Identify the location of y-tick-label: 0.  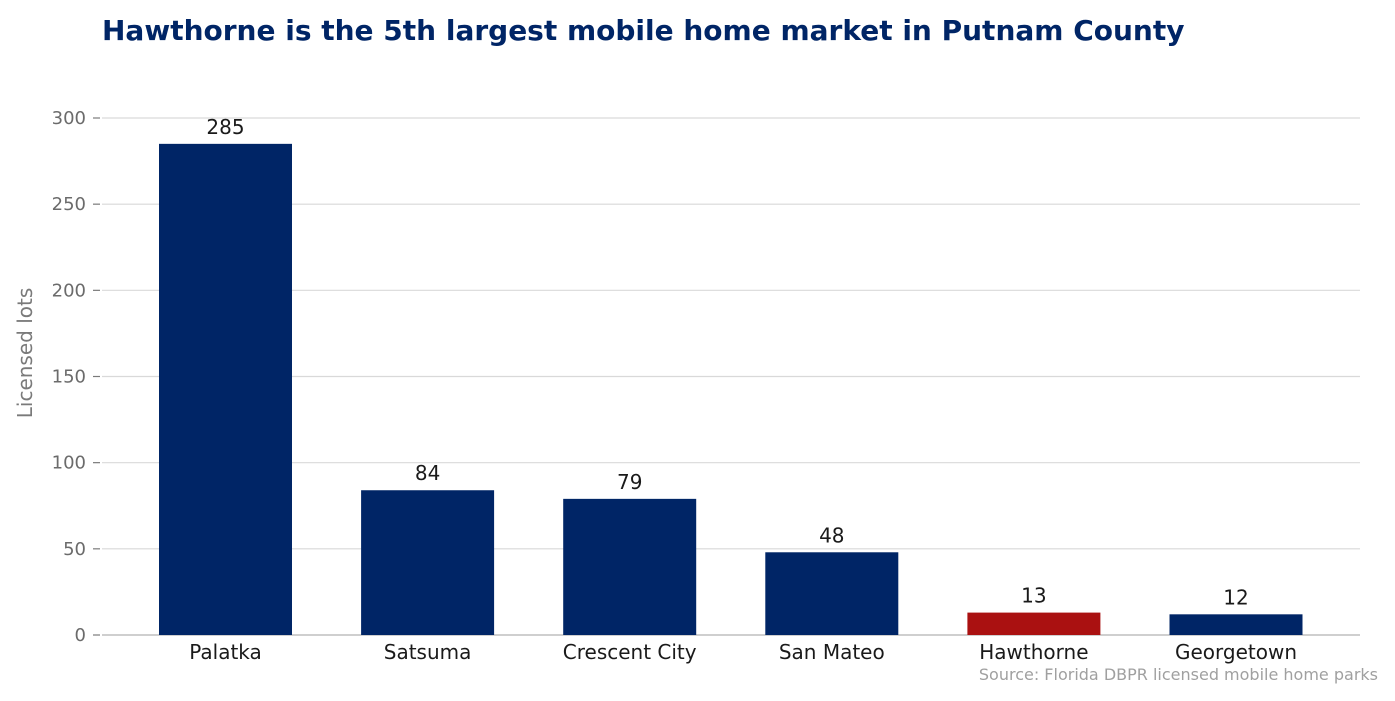
(80, 635).